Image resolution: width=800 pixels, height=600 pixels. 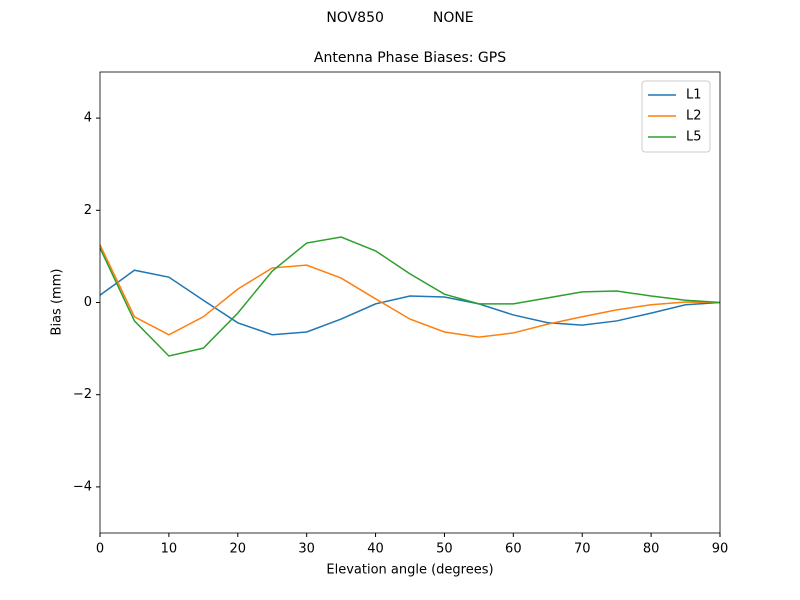 I want to click on x-tick-label: 60, so click(x=513, y=549).